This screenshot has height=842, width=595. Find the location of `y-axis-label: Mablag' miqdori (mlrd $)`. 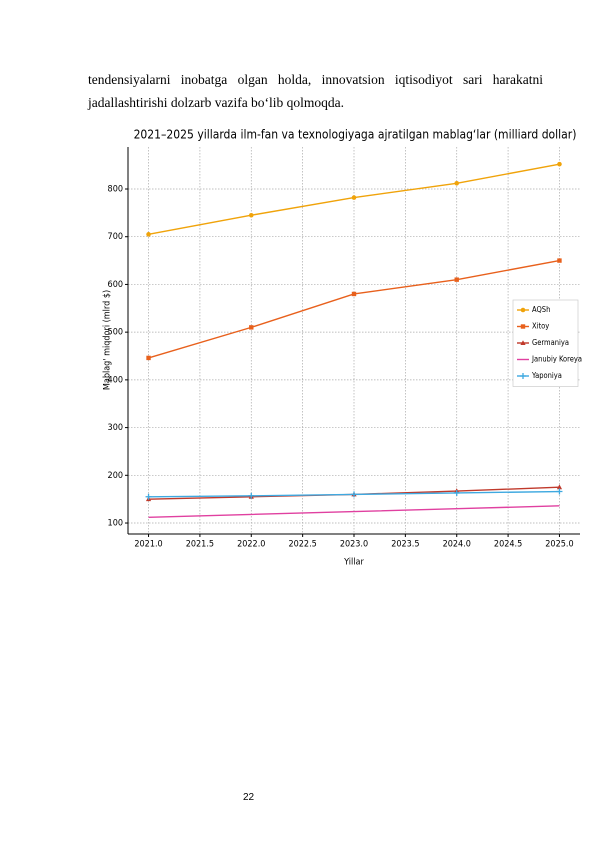

y-axis-label: Mablag' miqdori (mlrd $) is located at coordinates (108, 340).